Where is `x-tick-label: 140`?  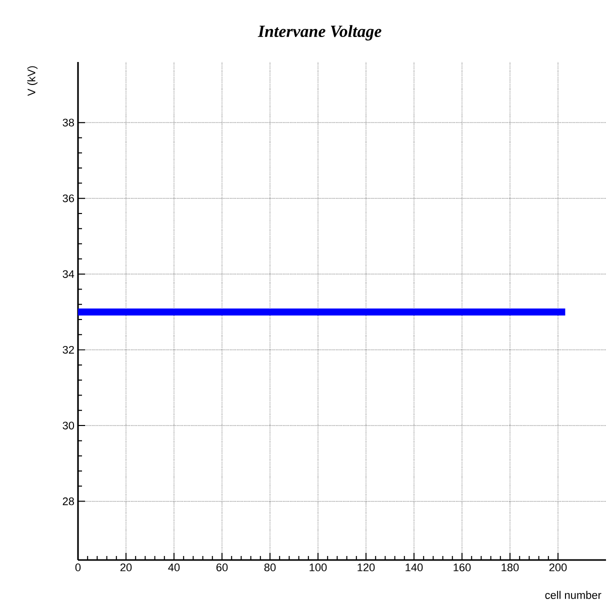 x-tick-label: 140 is located at coordinates (414, 568).